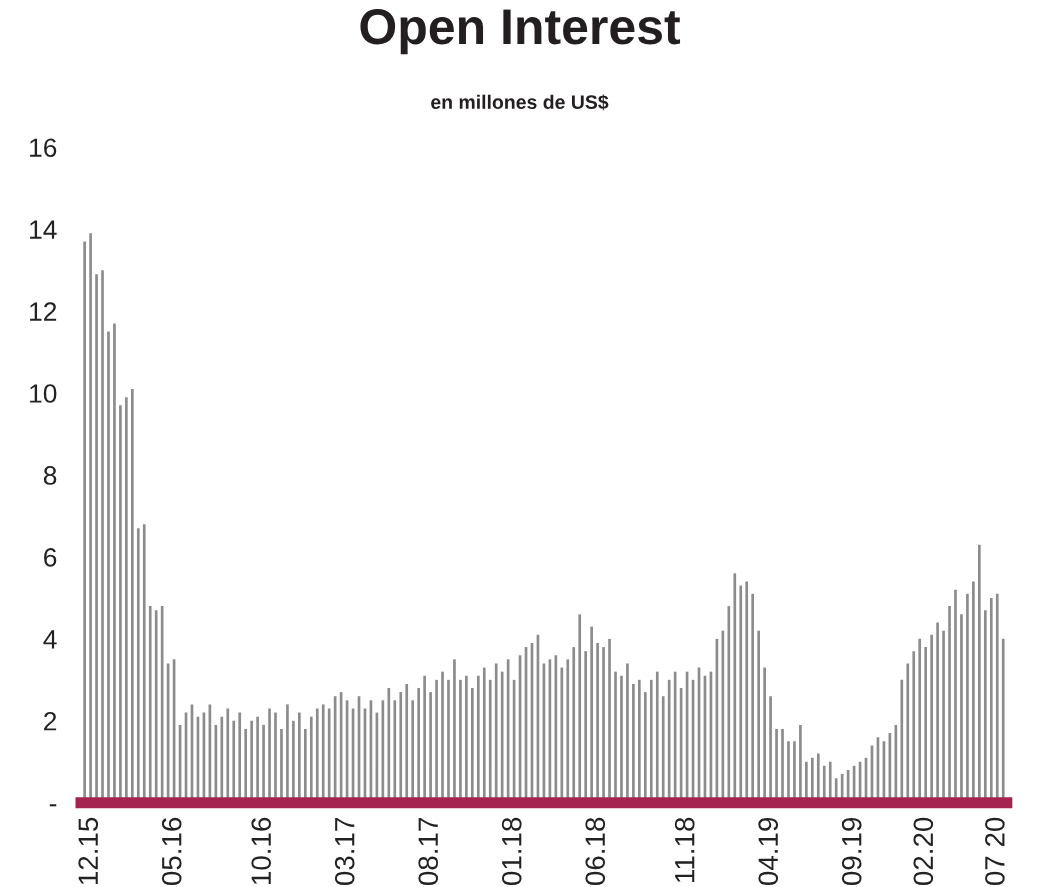 Image resolution: width=1039 pixels, height=887 pixels. What do you see at coordinates (995, 851) in the screenshot?
I see `x-tick-label: 07 20` at bounding box center [995, 851].